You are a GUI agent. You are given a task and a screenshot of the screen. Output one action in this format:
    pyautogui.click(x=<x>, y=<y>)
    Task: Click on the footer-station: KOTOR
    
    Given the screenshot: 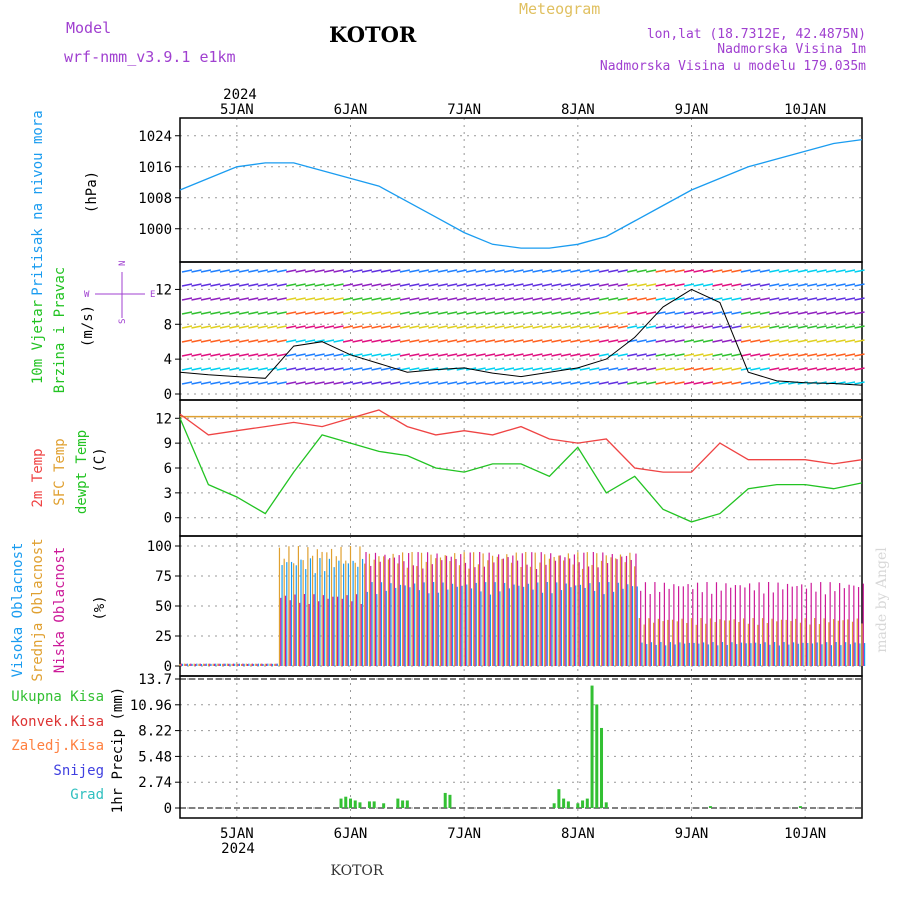 What is the action you would take?
    pyautogui.click(x=357, y=871)
    